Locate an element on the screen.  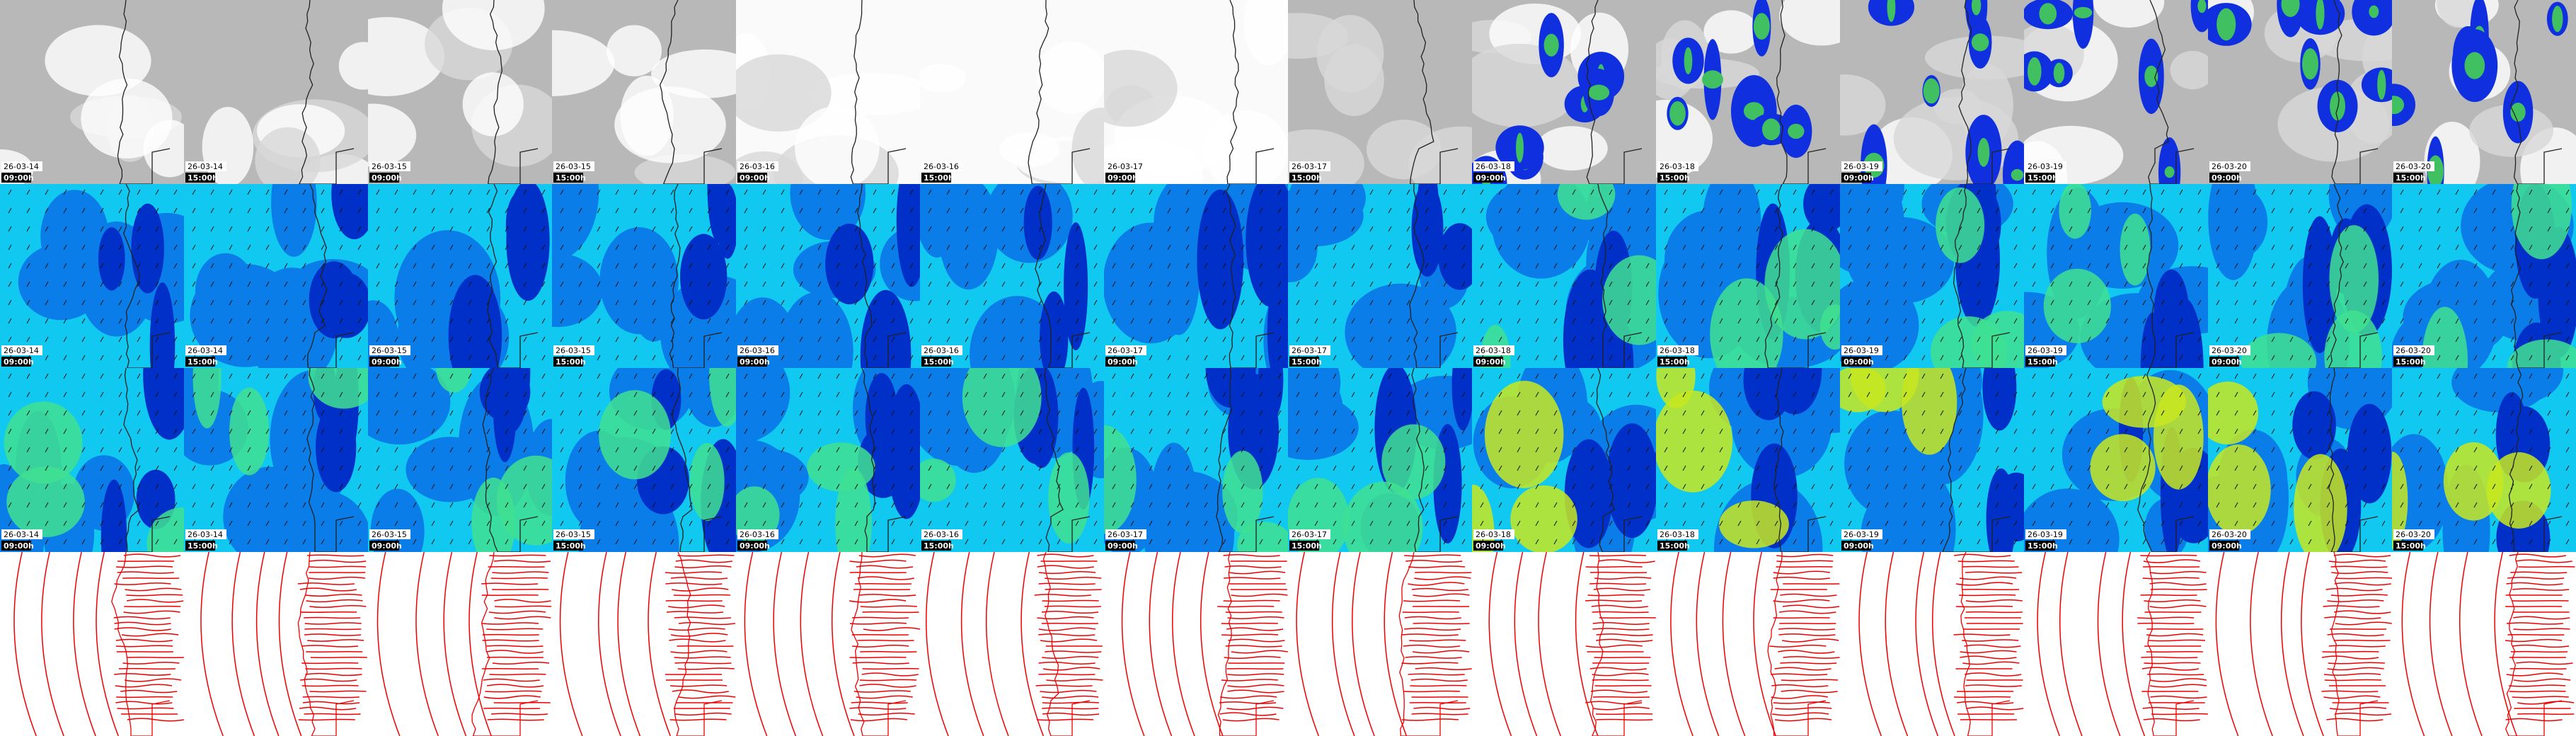
frame-date: 26-03-15 is located at coordinates (390, 166).